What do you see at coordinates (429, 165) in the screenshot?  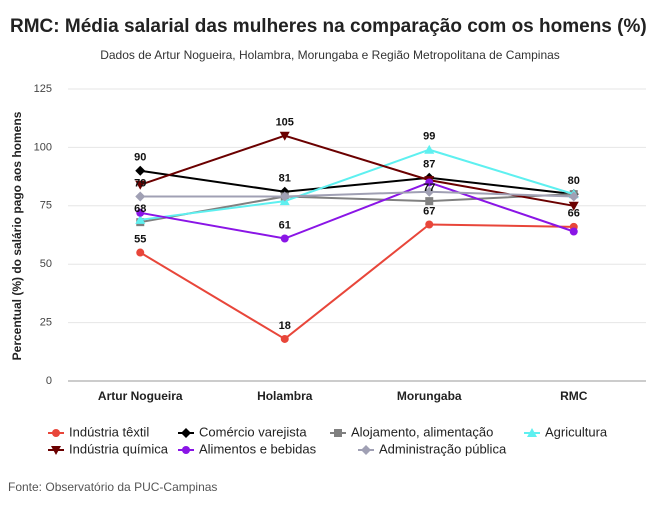 I see `data-label: 87` at bounding box center [429, 165].